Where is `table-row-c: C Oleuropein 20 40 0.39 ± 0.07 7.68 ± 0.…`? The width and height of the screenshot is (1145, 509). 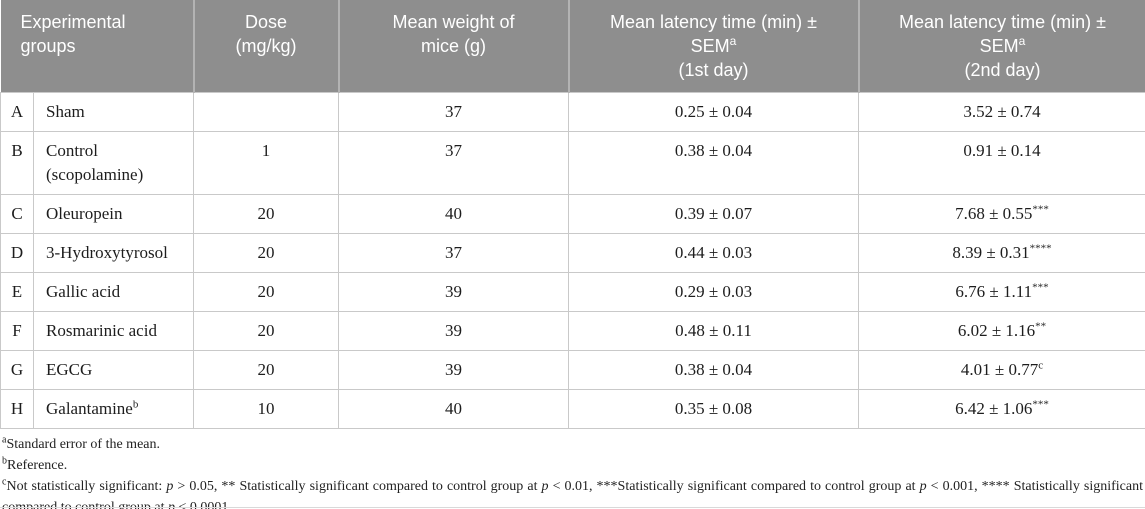
table-row-c: C Oleuropein 20 40 0.39 ± 0.07 7.68 ± 0.… is located at coordinates (572, 214).